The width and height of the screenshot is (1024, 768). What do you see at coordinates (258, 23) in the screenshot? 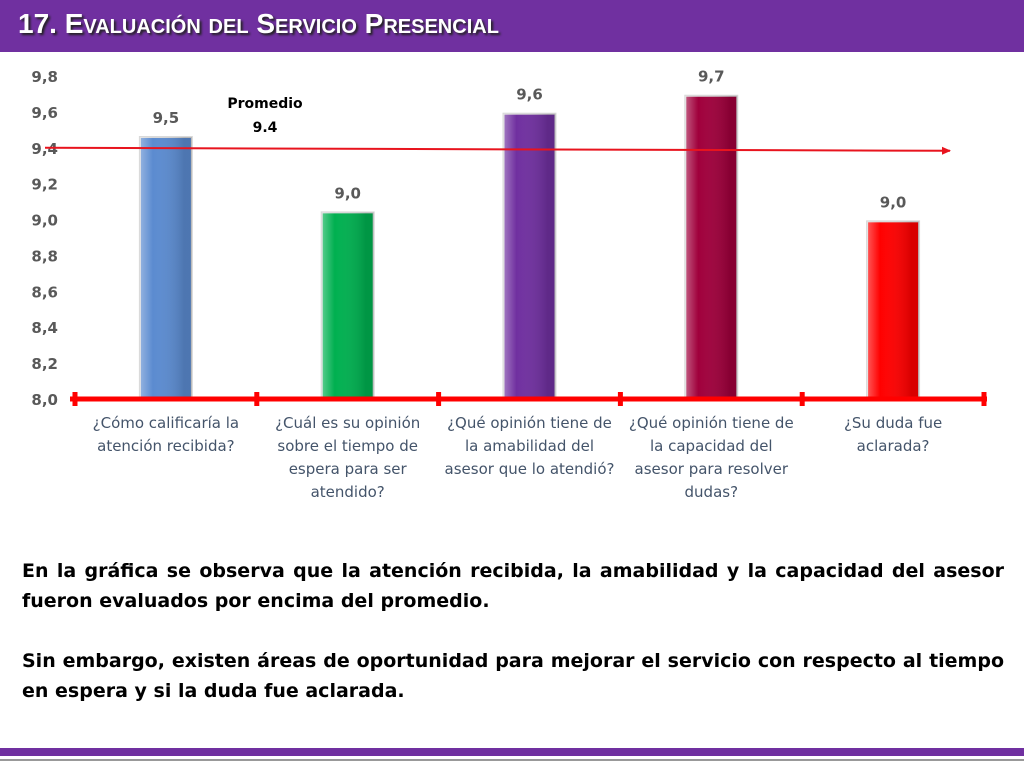
I see `slide-title: 17. Evaluación del Servicio Presencial` at bounding box center [258, 23].